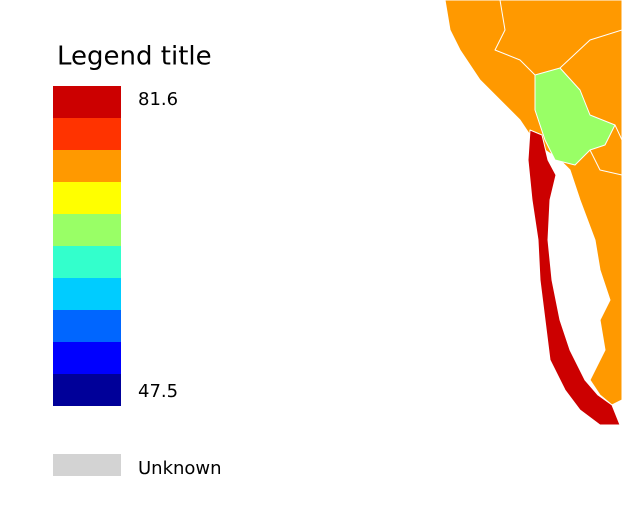 The width and height of the screenshot is (622, 517). What do you see at coordinates (180, 468) in the screenshot?
I see `unknown-label: Unknown` at bounding box center [180, 468].